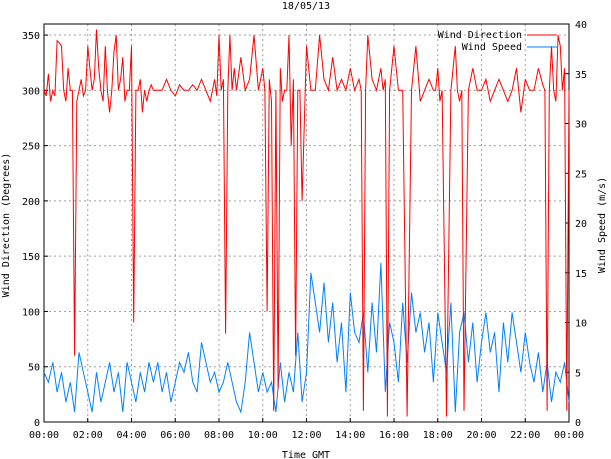 The height and width of the screenshot is (459, 611). I want to click on right-tick-label: 20, so click(581, 224).